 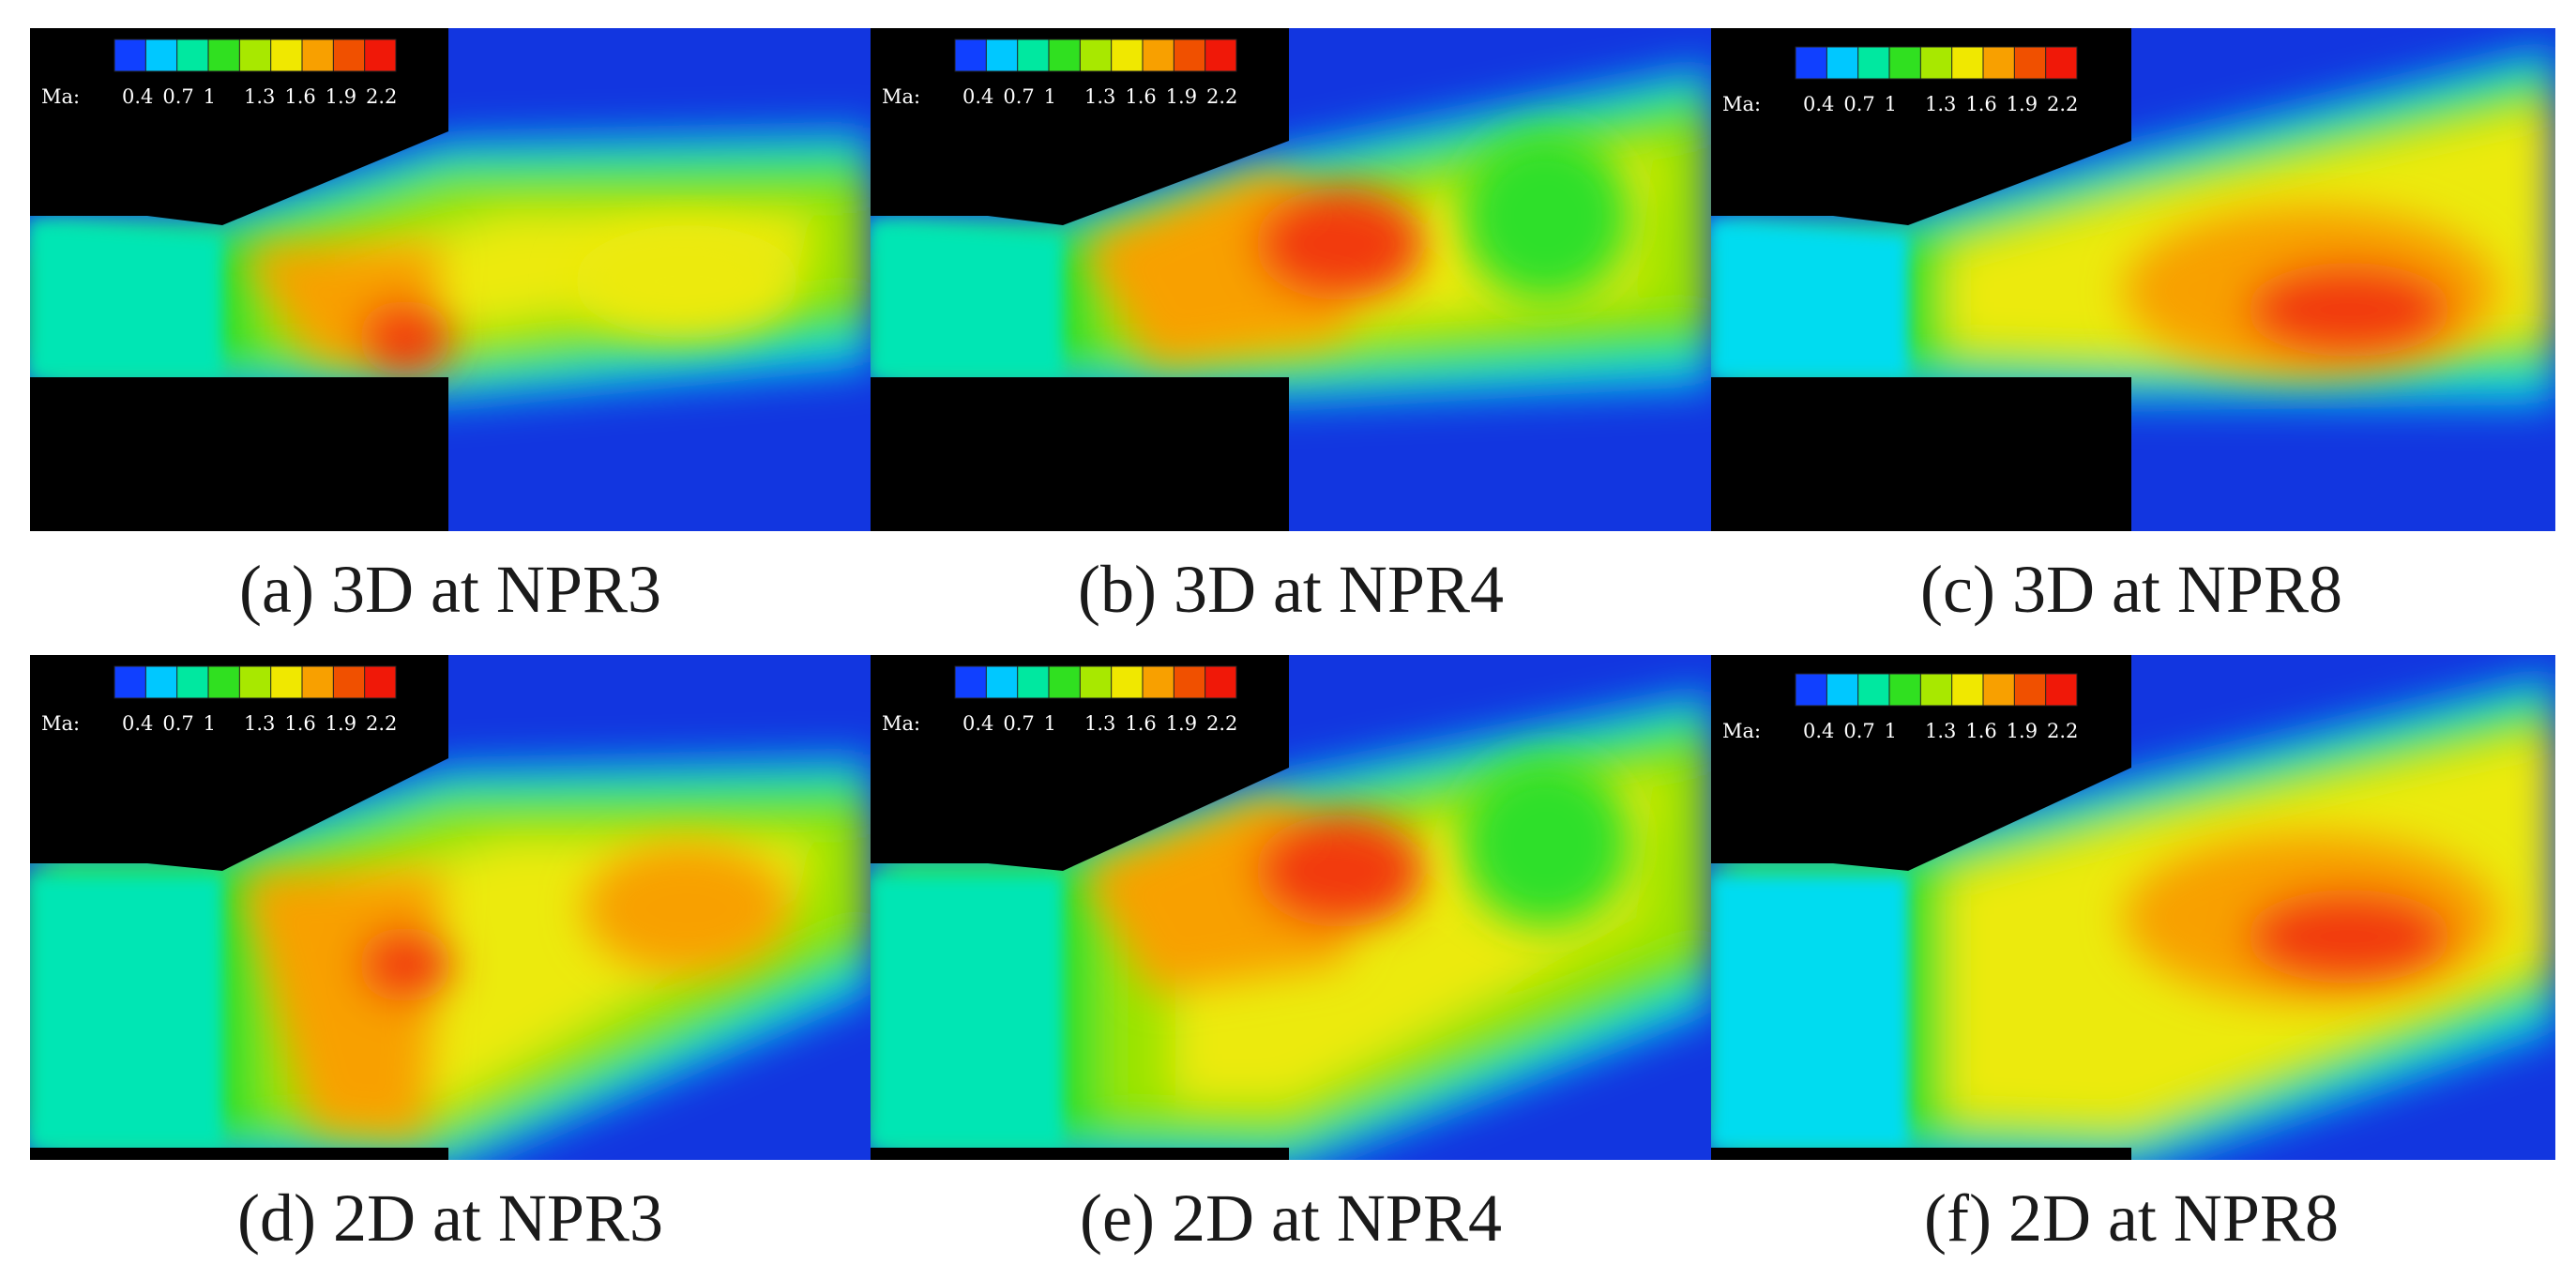 What do you see at coordinates (2131, 1218) in the screenshot?
I see `caption-f: (f) 2D at NPR8` at bounding box center [2131, 1218].